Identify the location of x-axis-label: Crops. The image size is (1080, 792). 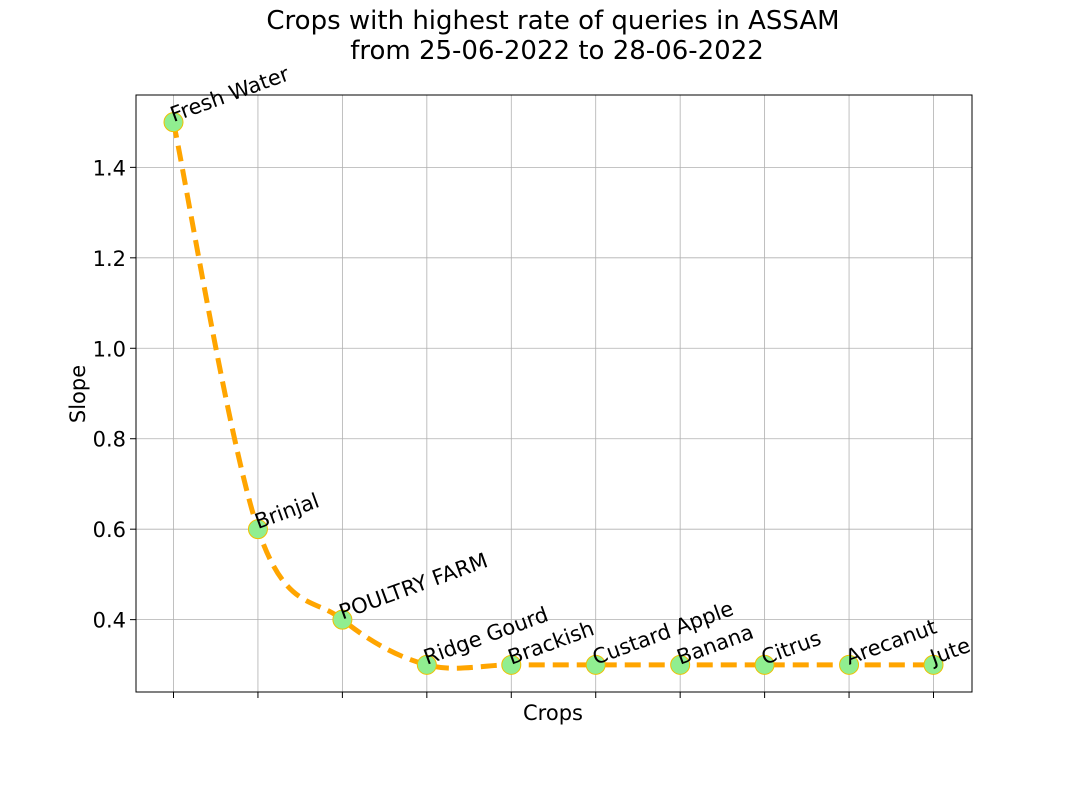
(553, 713).